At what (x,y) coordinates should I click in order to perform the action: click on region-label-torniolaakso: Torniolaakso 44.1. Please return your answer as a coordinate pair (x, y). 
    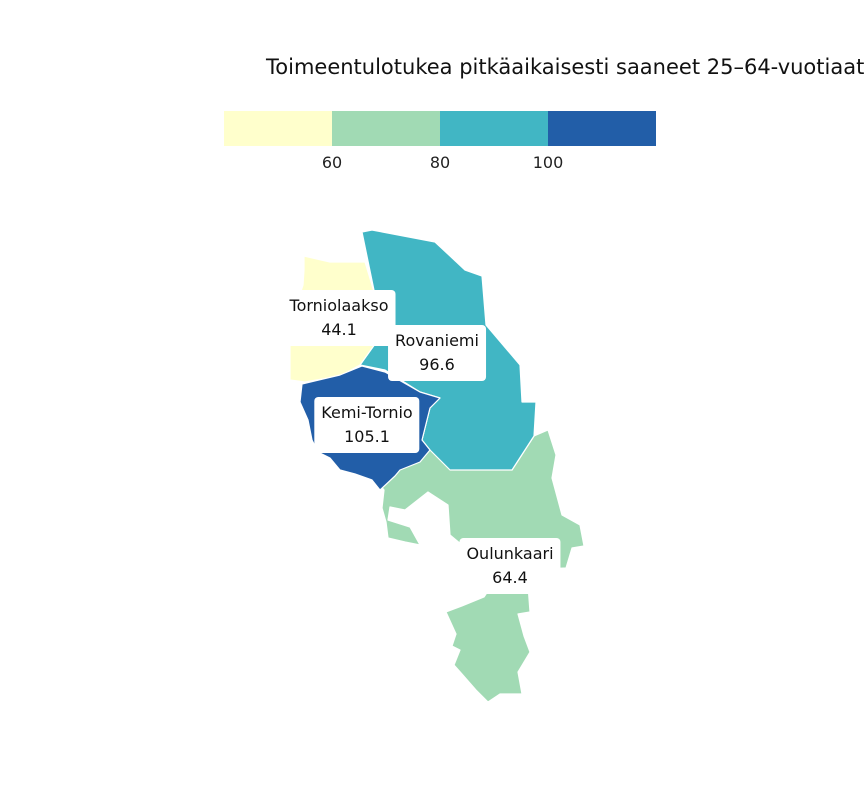
    Looking at the image, I should click on (339, 318).